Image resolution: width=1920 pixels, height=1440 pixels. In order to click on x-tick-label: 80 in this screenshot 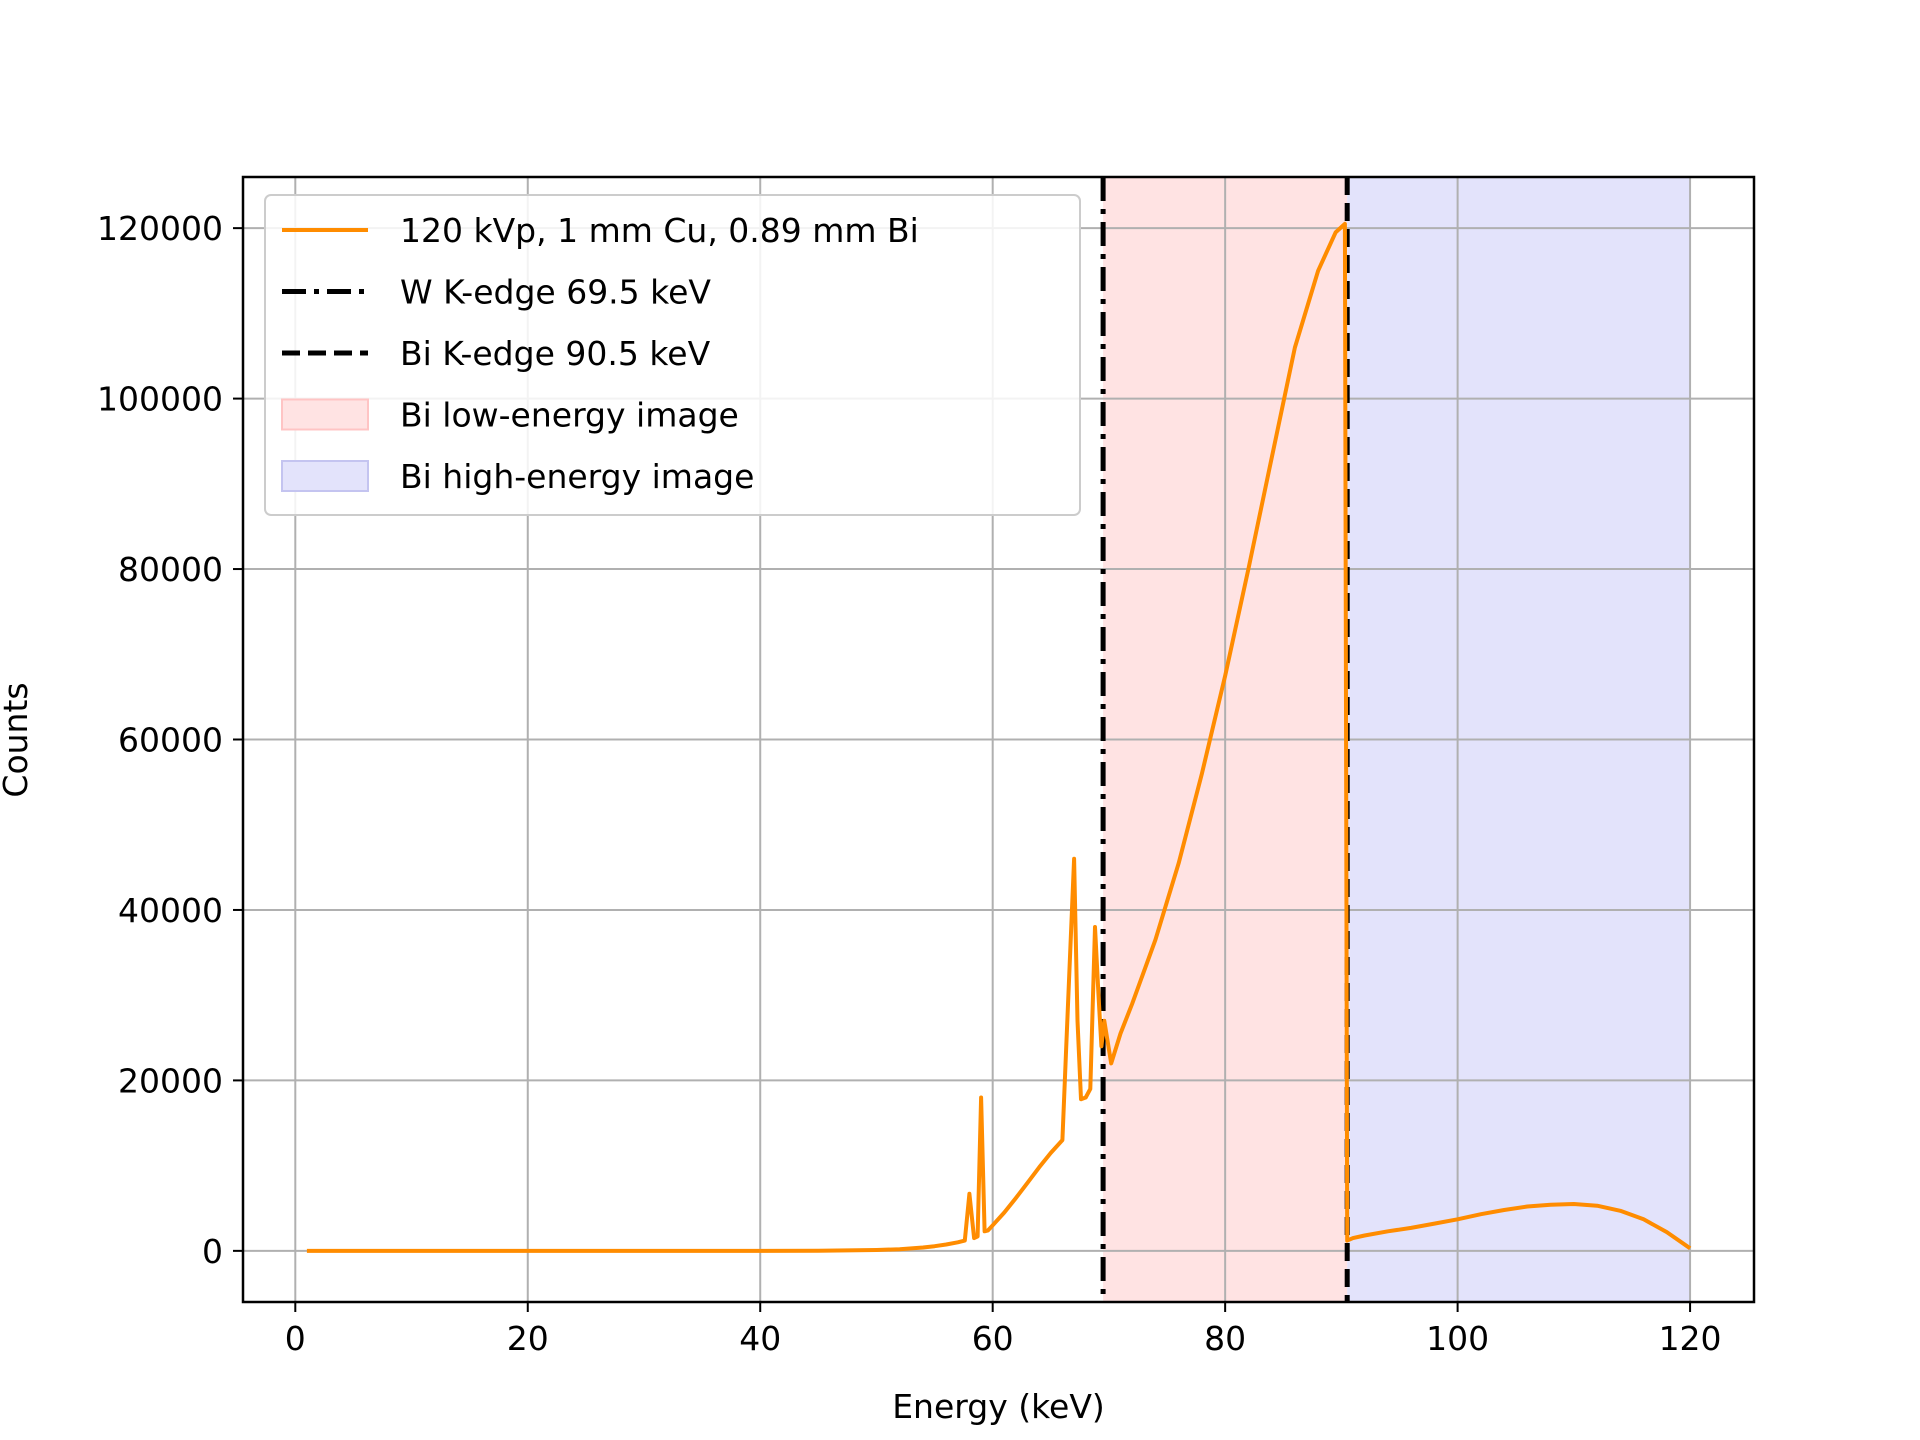, I will do `click(1225, 1338)`.